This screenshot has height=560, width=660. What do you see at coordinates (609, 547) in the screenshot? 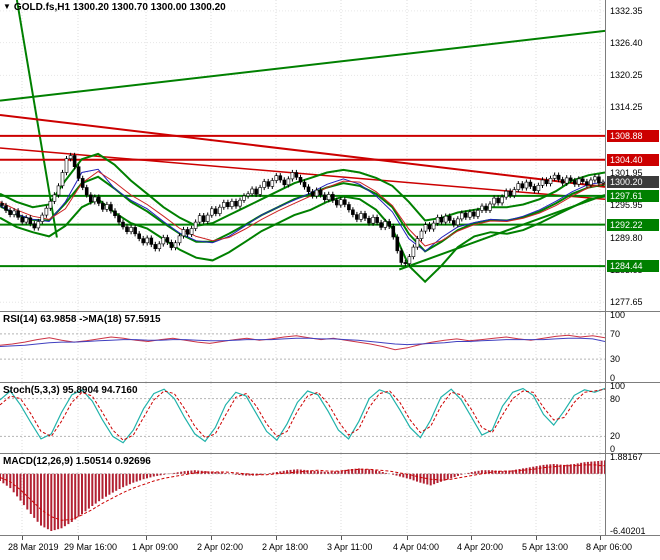
I see `time-axis-label: 8 Apr 06:00` at bounding box center [609, 547].